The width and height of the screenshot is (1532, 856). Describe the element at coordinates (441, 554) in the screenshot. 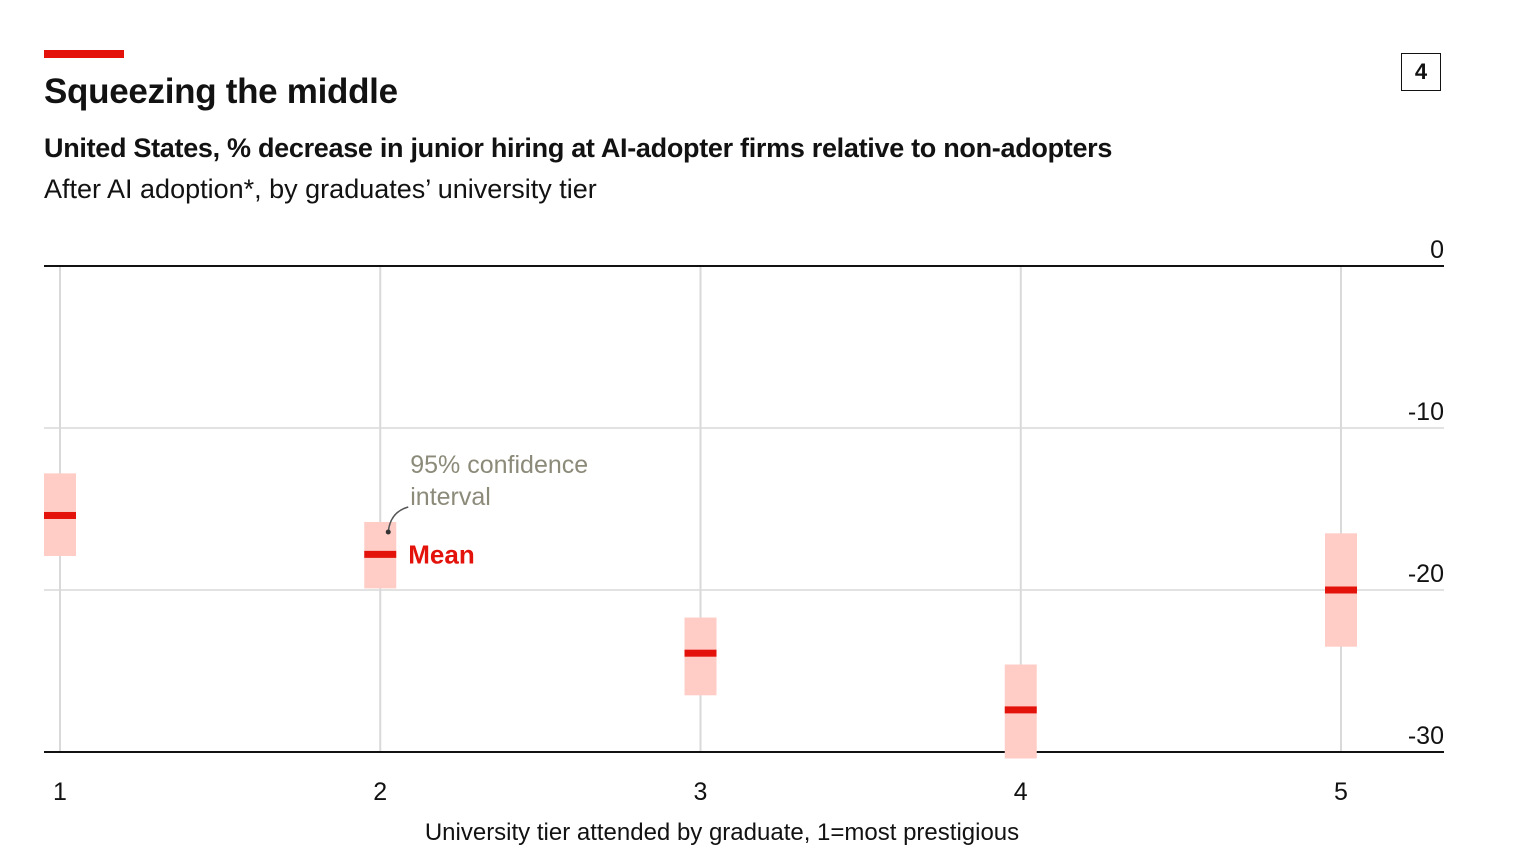

I see `mean-annotation: Mean` at that location.